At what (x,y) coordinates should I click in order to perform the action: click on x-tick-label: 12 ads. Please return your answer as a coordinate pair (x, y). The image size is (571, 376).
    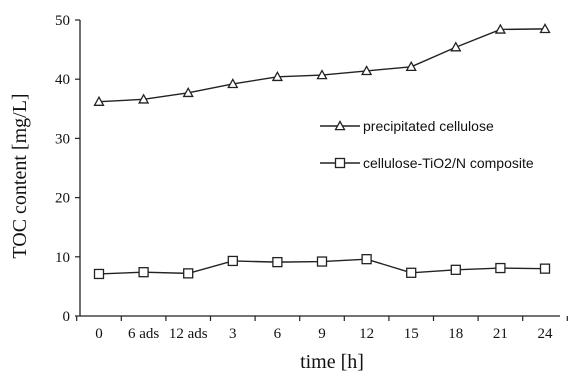
    Looking at the image, I should click on (188, 334).